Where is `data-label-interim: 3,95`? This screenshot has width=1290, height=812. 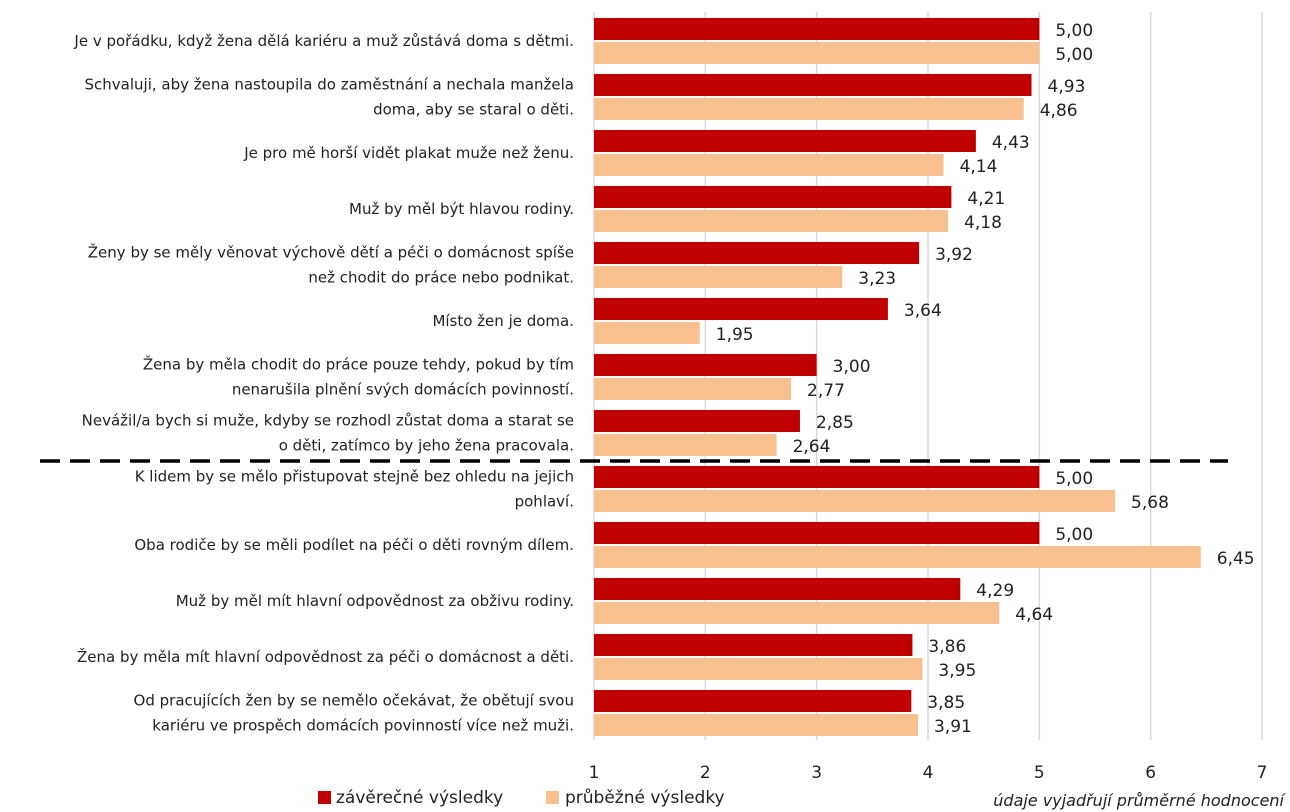 data-label-interim: 3,95 is located at coordinates (957, 671).